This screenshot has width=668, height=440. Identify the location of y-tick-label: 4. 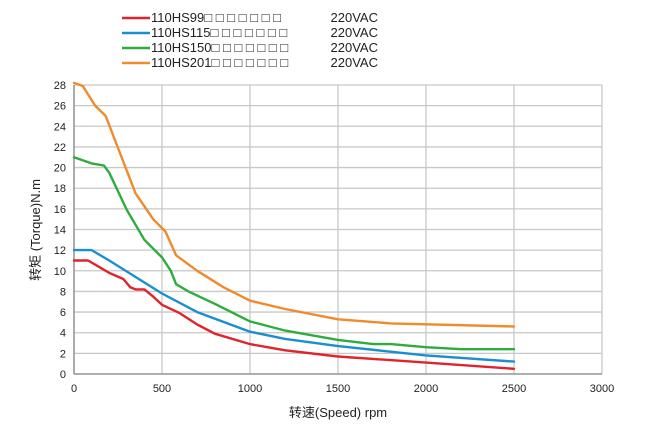
(63, 334).